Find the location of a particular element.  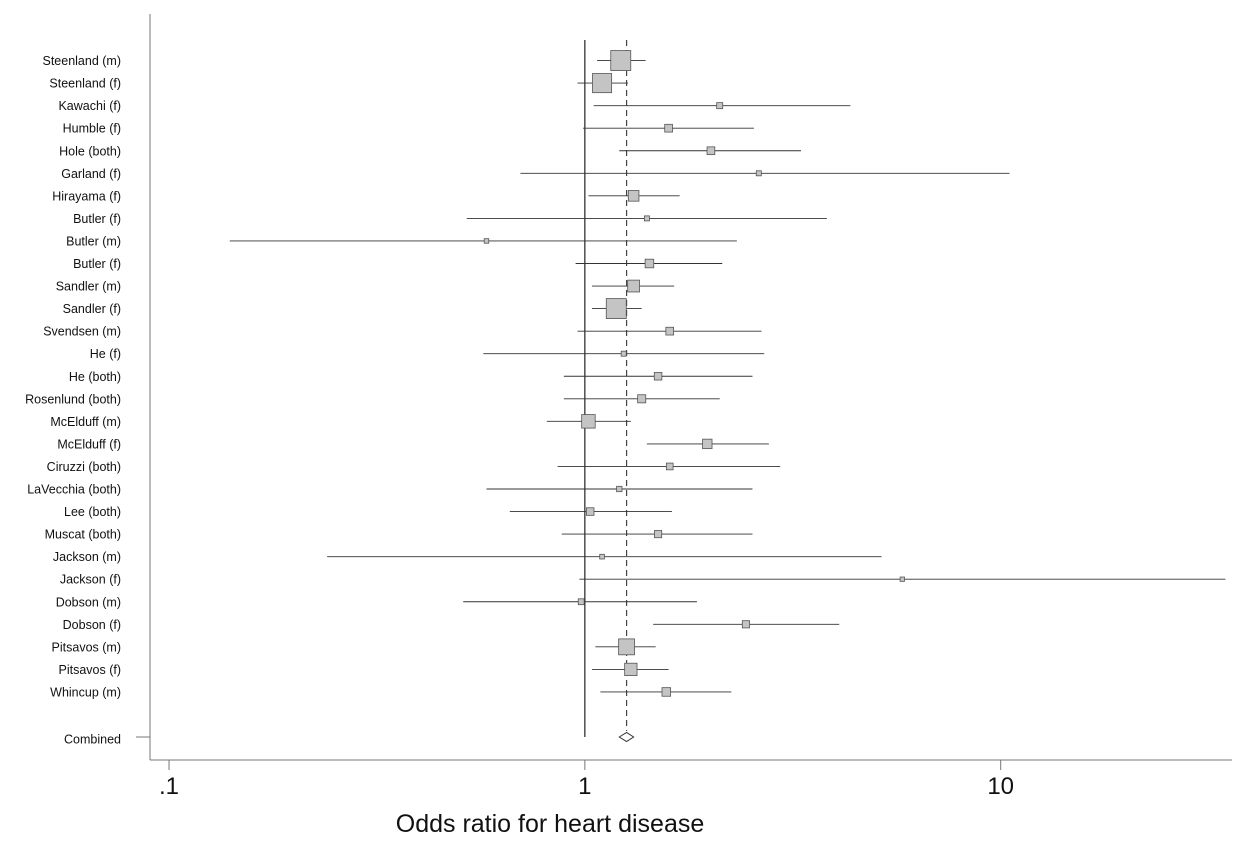

study-label: McElduff (m) is located at coordinates (85, 422).